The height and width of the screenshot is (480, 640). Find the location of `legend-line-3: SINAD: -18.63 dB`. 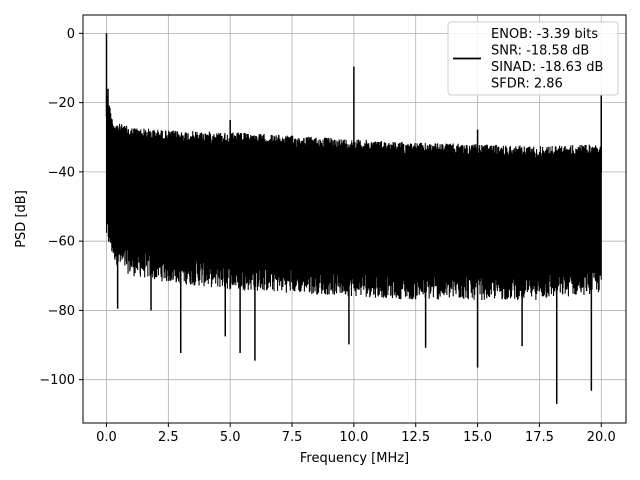

legend-line-3: SINAD: -18.63 dB is located at coordinates (547, 67).